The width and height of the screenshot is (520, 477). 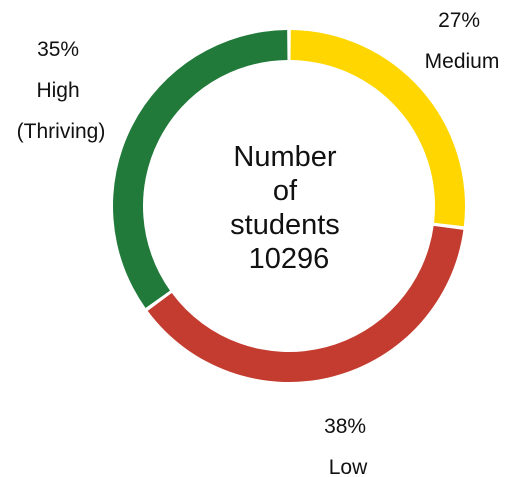 What do you see at coordinates (289, 259) in the screenshot?
I see `center-label-total: 10296` at bounding box center [289, 259].